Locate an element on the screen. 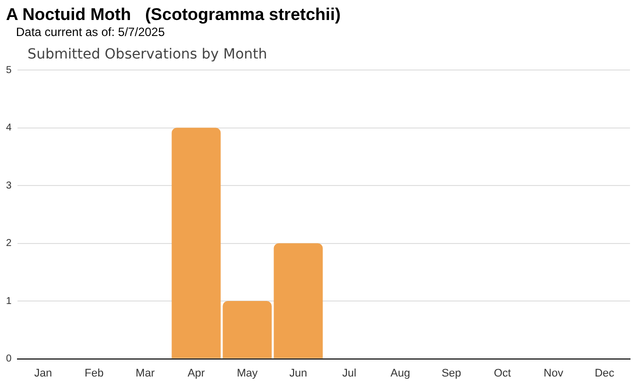 The image size is (640, 390). x-tick-label: Mar is located at coordinates (145, 373).